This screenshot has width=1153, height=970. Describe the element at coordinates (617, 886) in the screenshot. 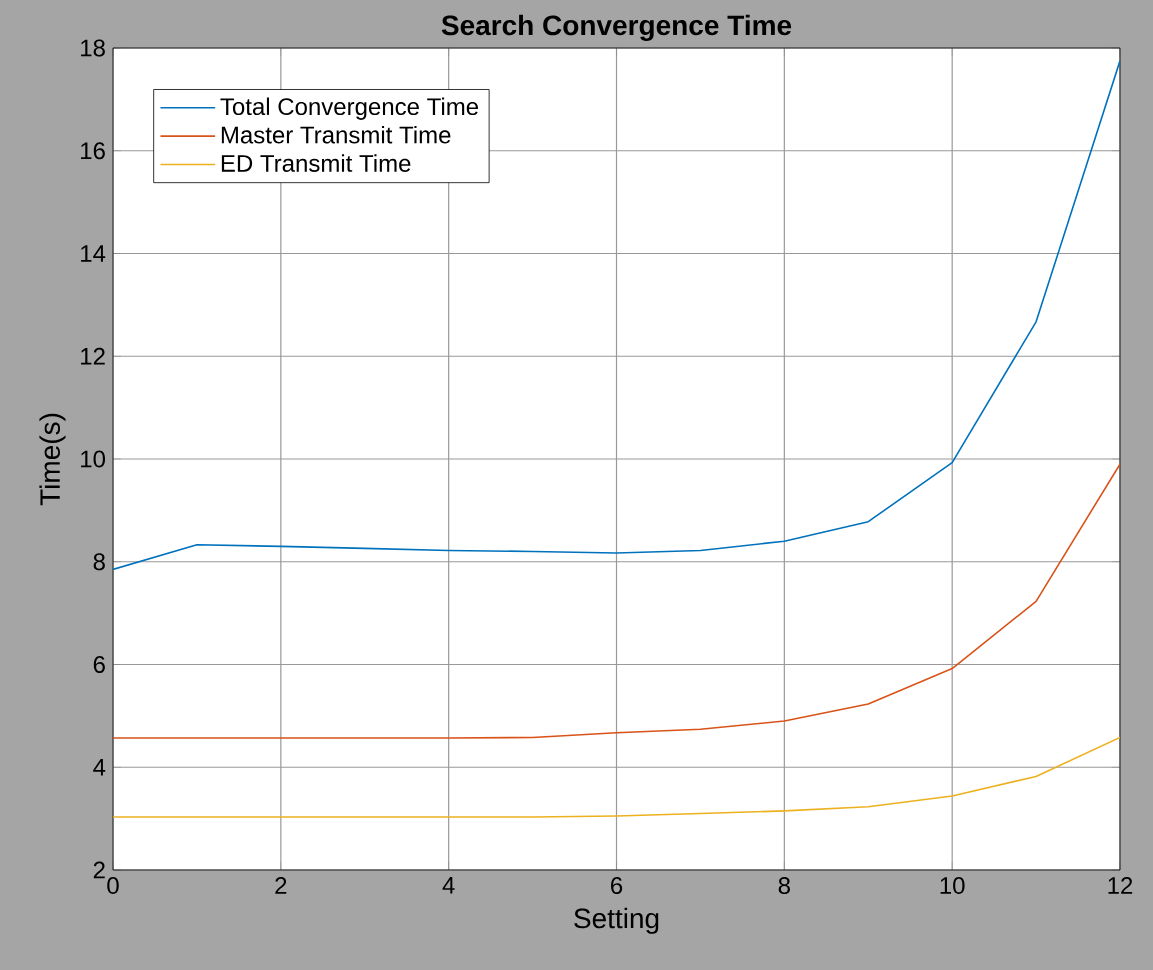

I see `x-tick-label: 6` at that location.